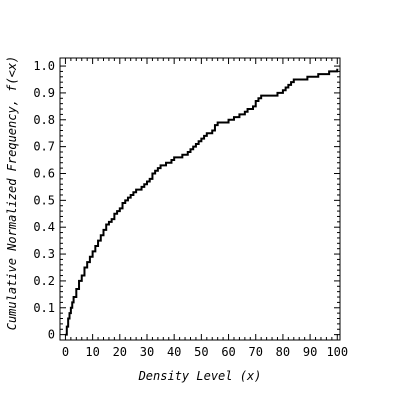 The image size is (400, 400). I want to click on x-tick-label: 10, so click(92, 352).